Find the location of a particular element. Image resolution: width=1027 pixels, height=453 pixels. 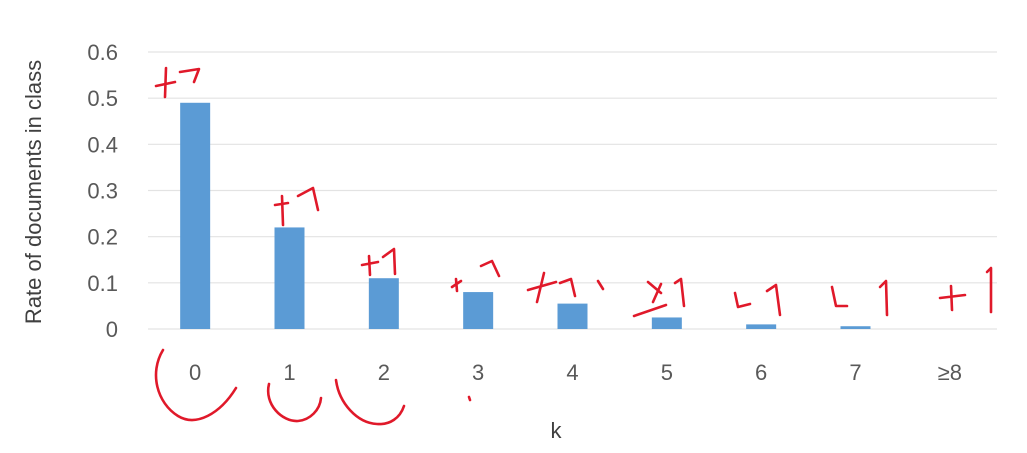

y-tick-label: 0.5 is located at coordinates (102, 98).